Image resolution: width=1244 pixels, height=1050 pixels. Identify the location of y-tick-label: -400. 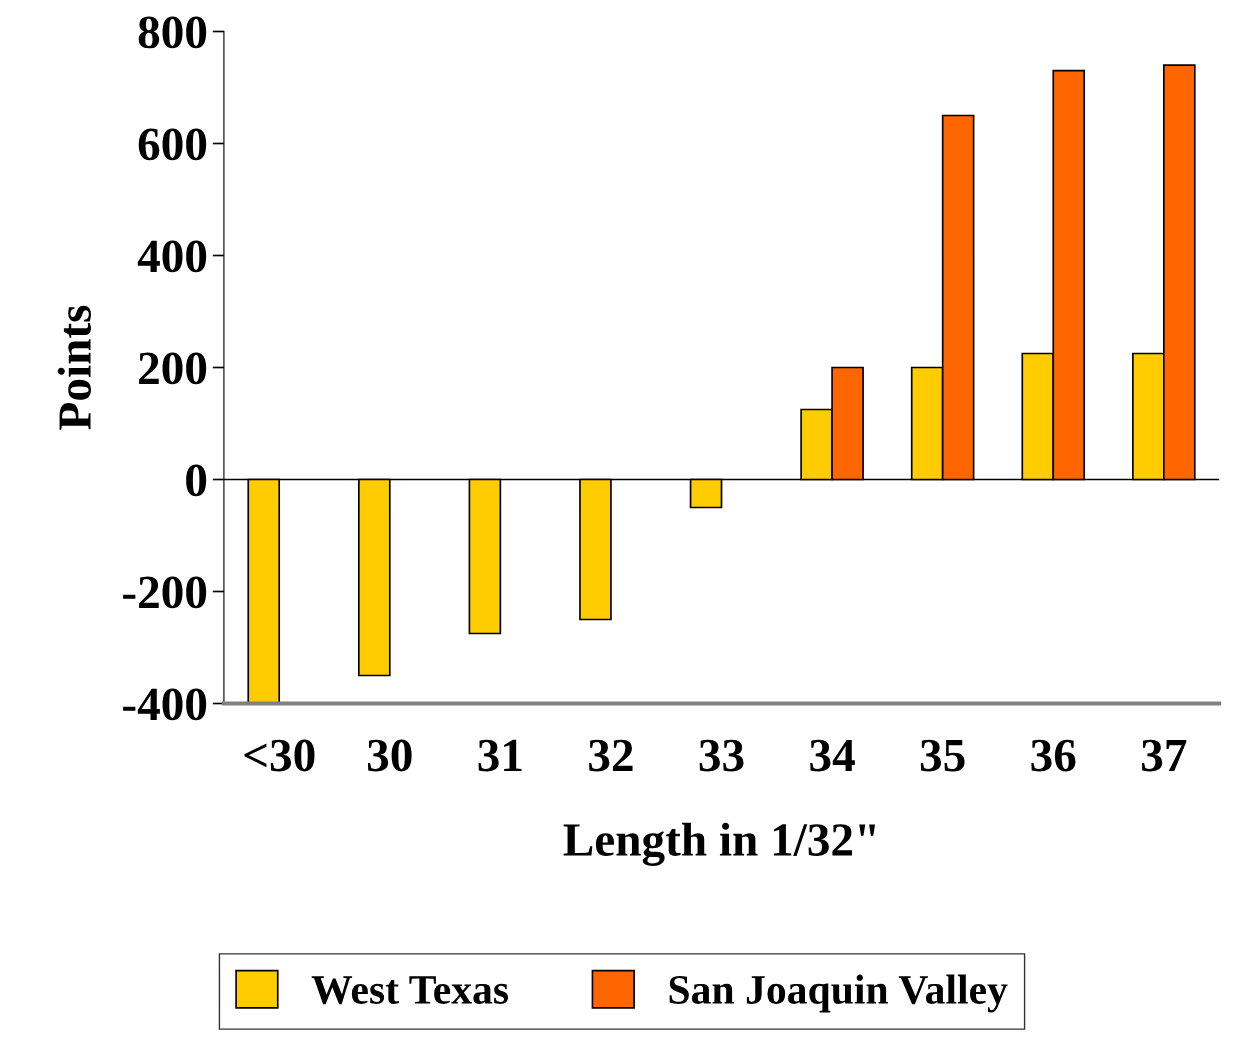
(165, 704).